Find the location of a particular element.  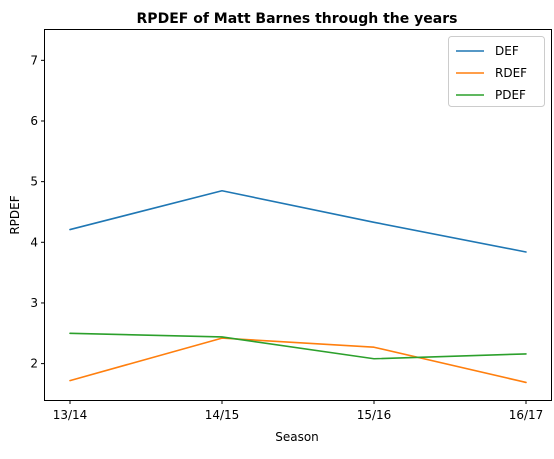

y-axis: 2 3 4 5 6 7 is located at coordinates (37, 212).